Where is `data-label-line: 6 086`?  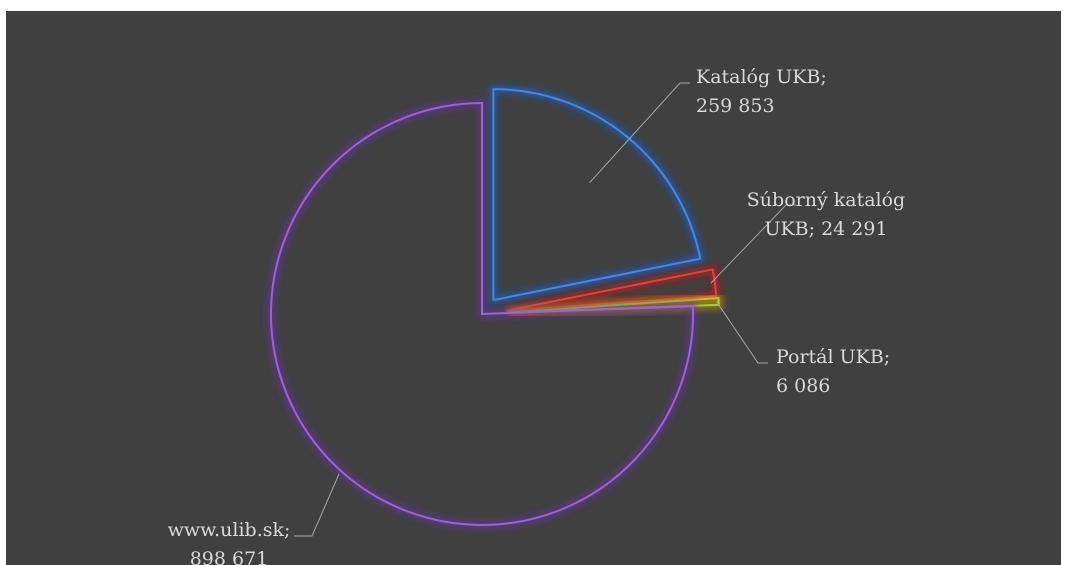
data-label-line: 6 086 is located at coordinates (803, 386).